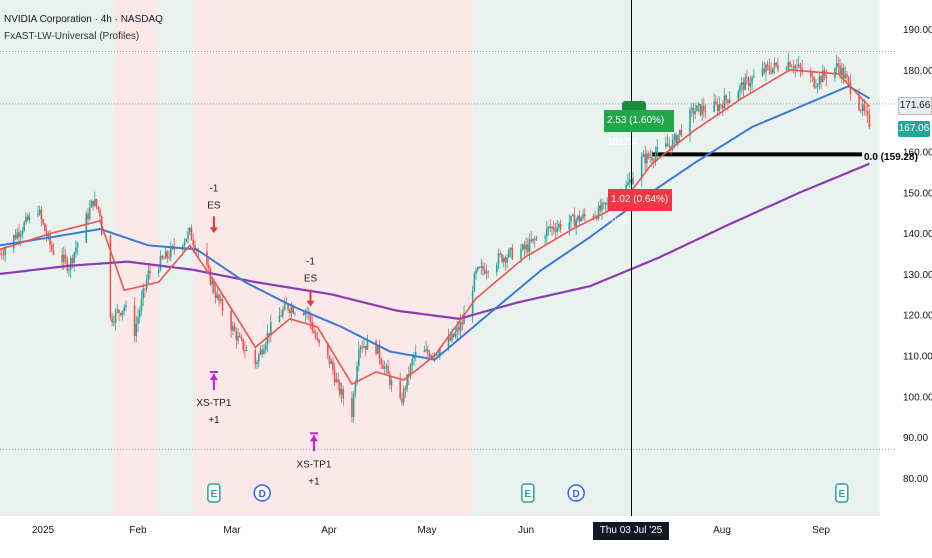 The width and height of the screenshot is (932, 558). Describe the element at coordinates (83, 19) in the screenshot. I see `symbol-title: NVIDIA Corporation · 4h · NASDAQ` at that location.